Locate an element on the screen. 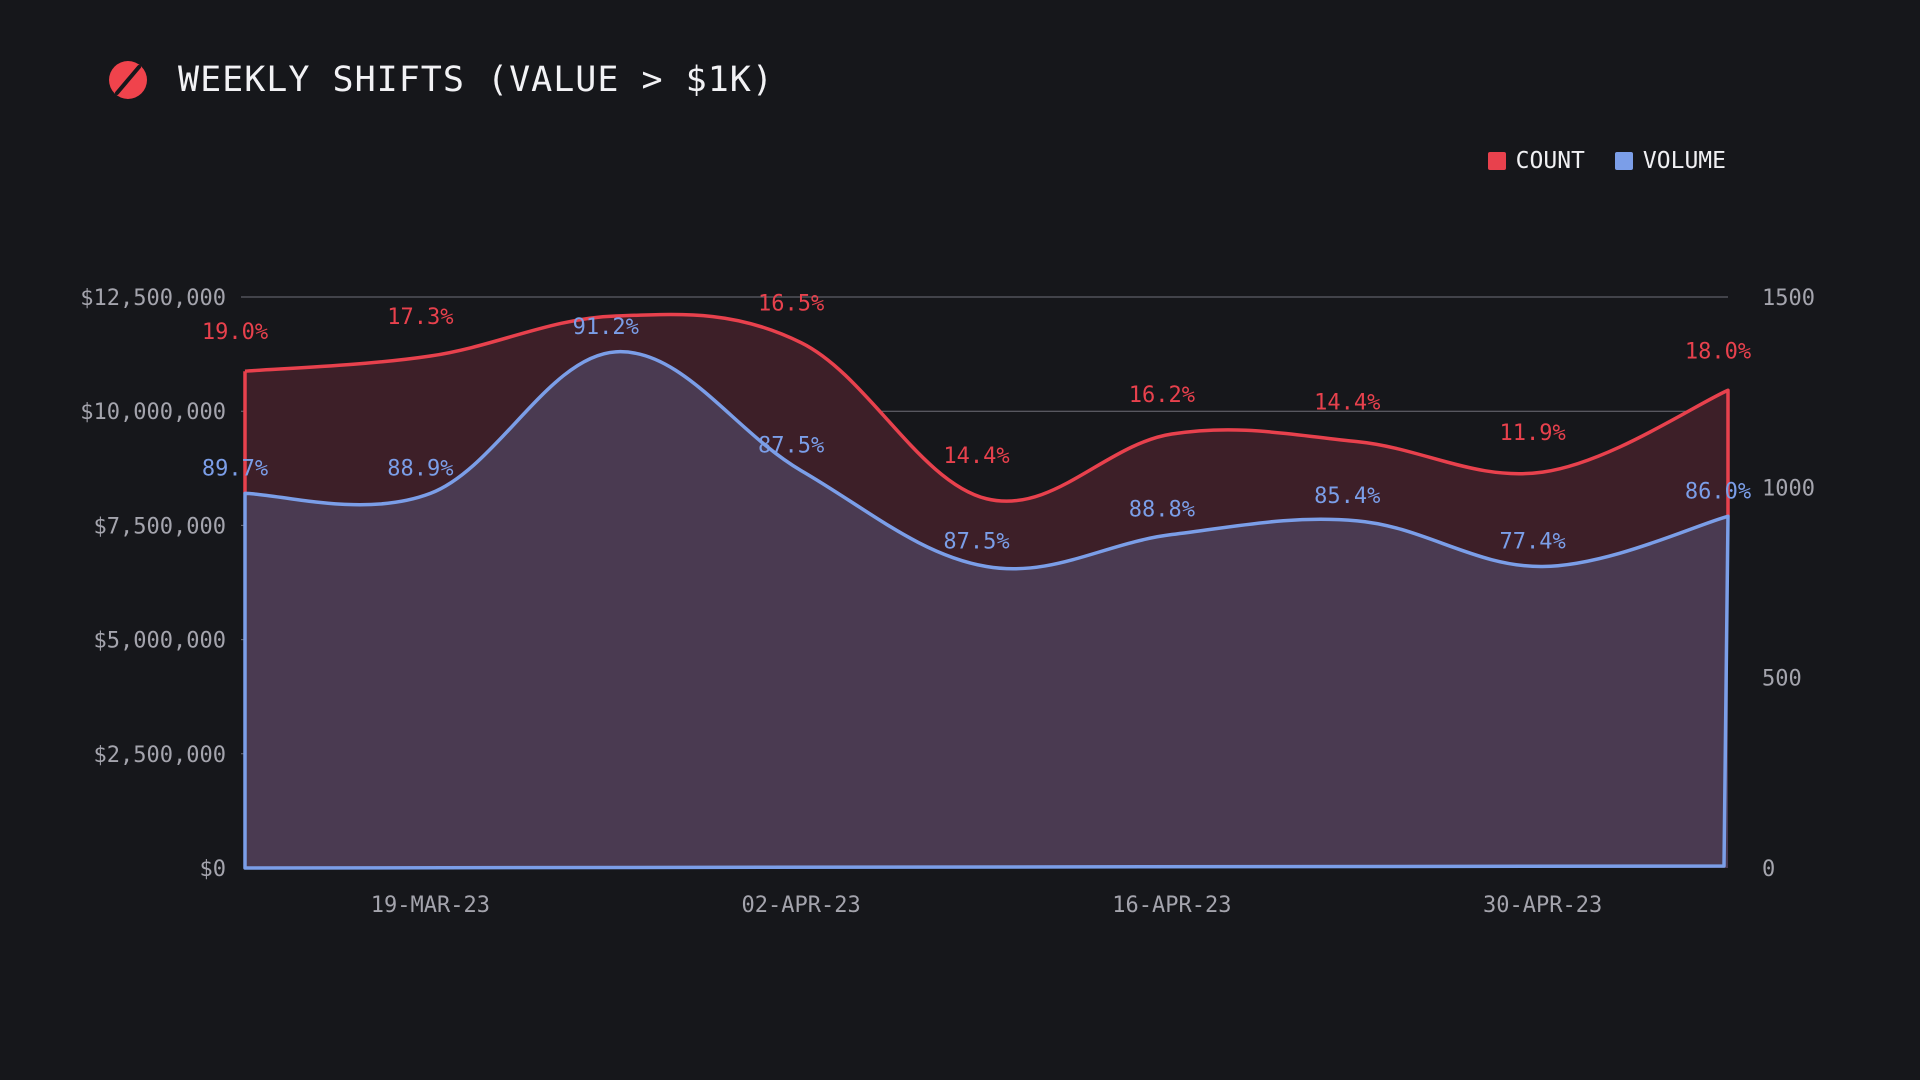  data-label-count: 17.3% is located at coordinates (420, 317).